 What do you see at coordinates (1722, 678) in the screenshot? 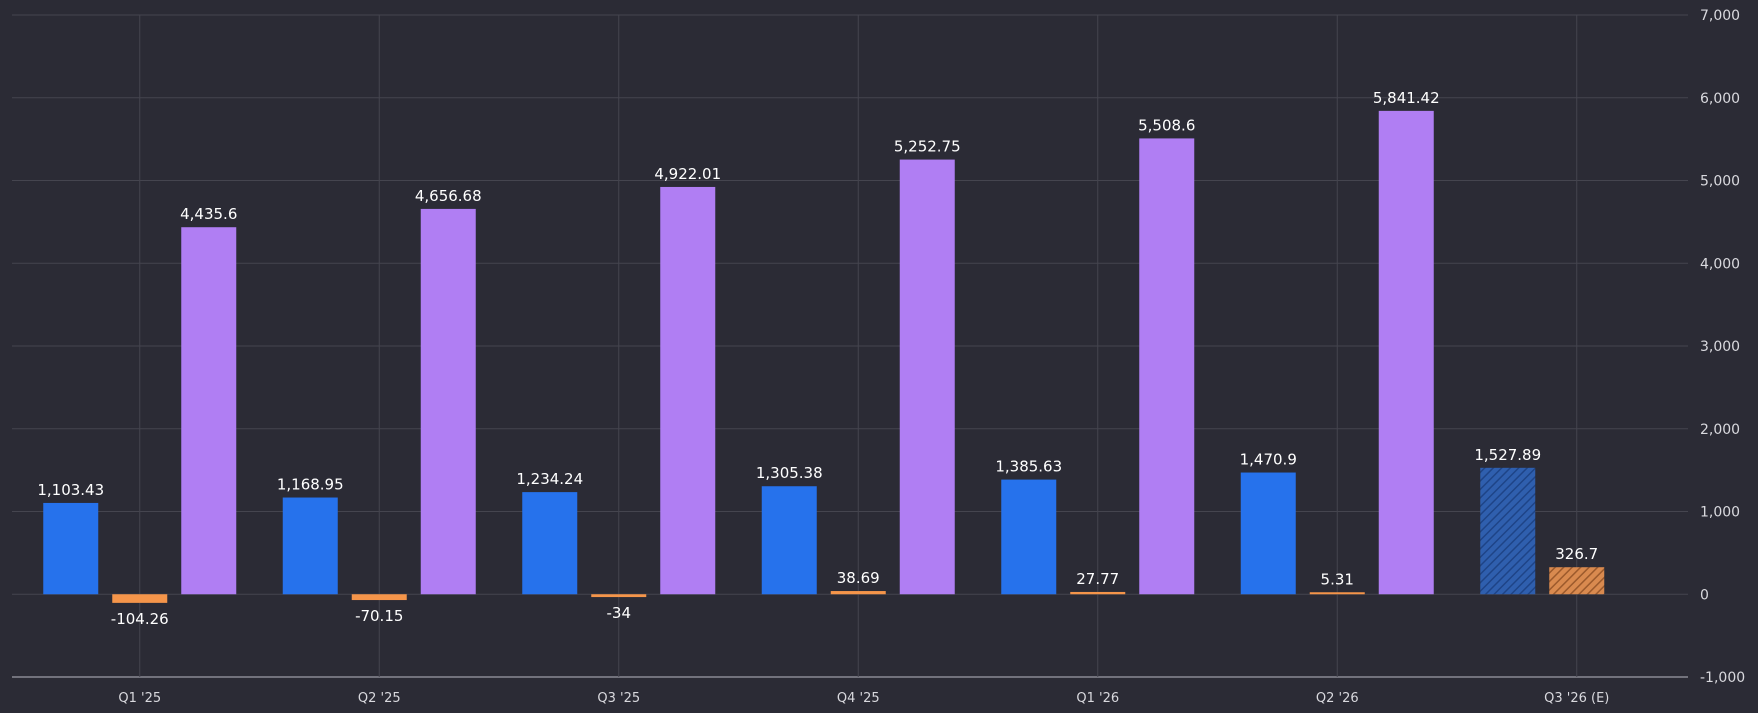
I see `y-tick-label: -1,000` at bounding box center [1722, 678].